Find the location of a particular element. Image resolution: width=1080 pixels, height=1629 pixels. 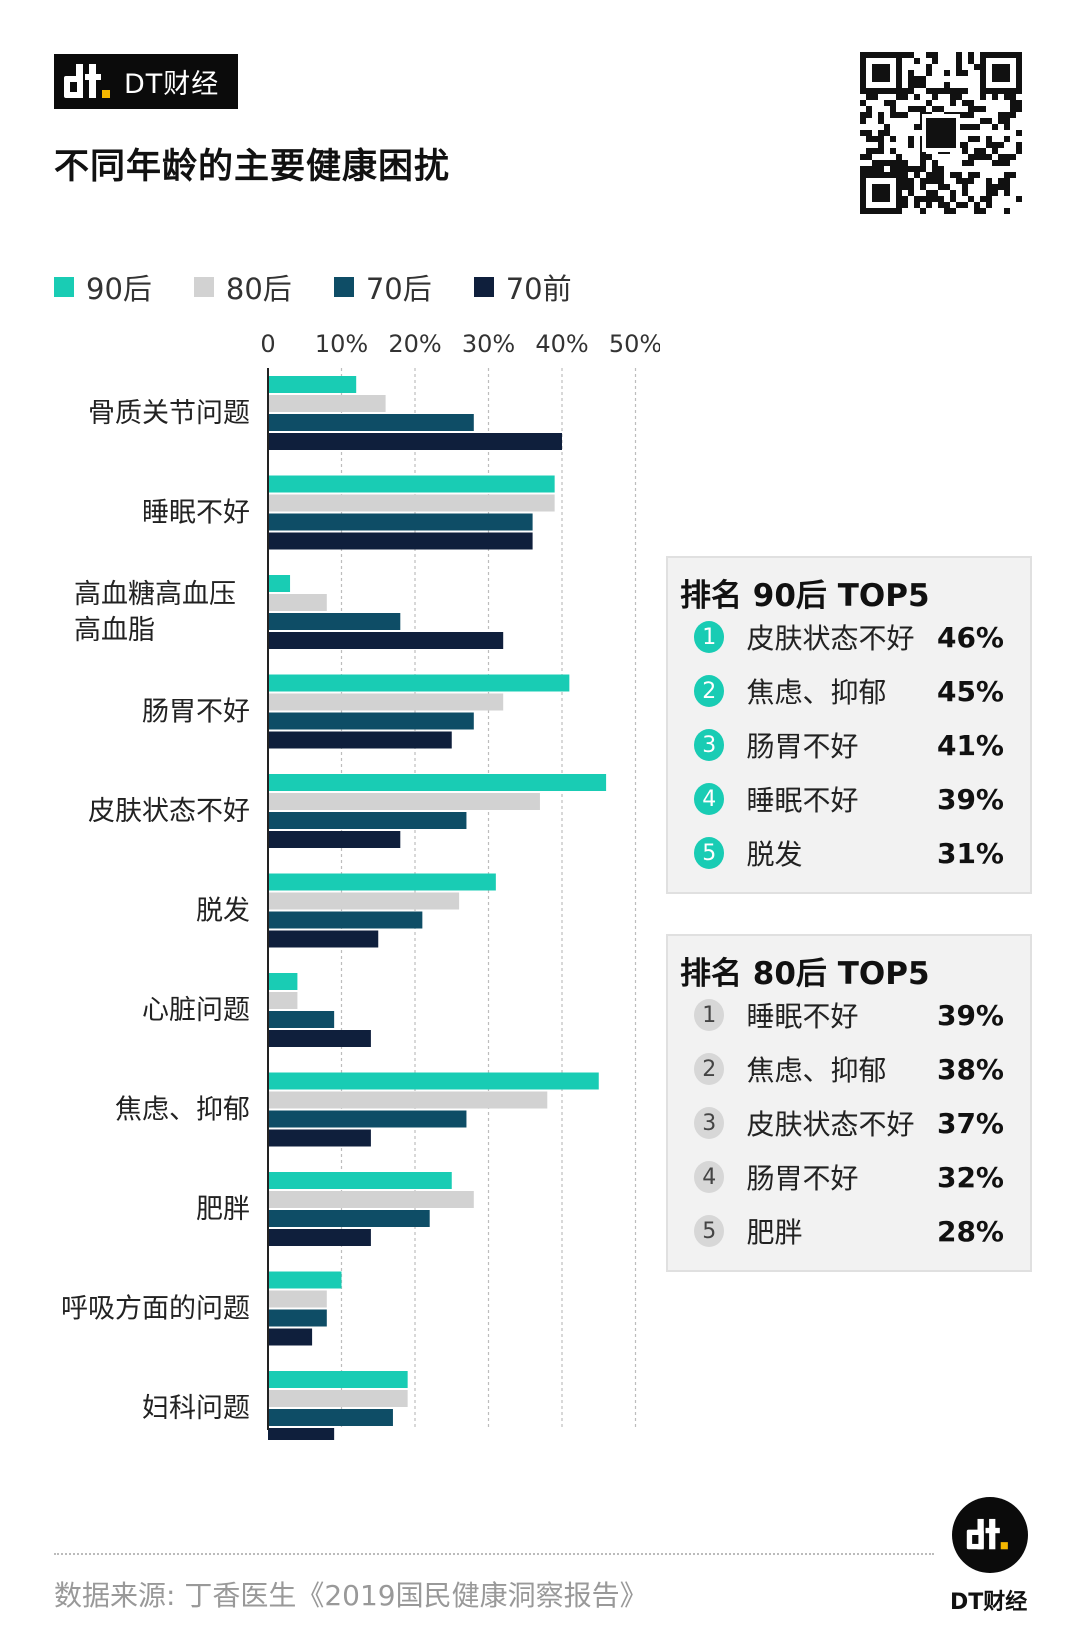

bar-90后-1 is located at coordinates (411, 484).